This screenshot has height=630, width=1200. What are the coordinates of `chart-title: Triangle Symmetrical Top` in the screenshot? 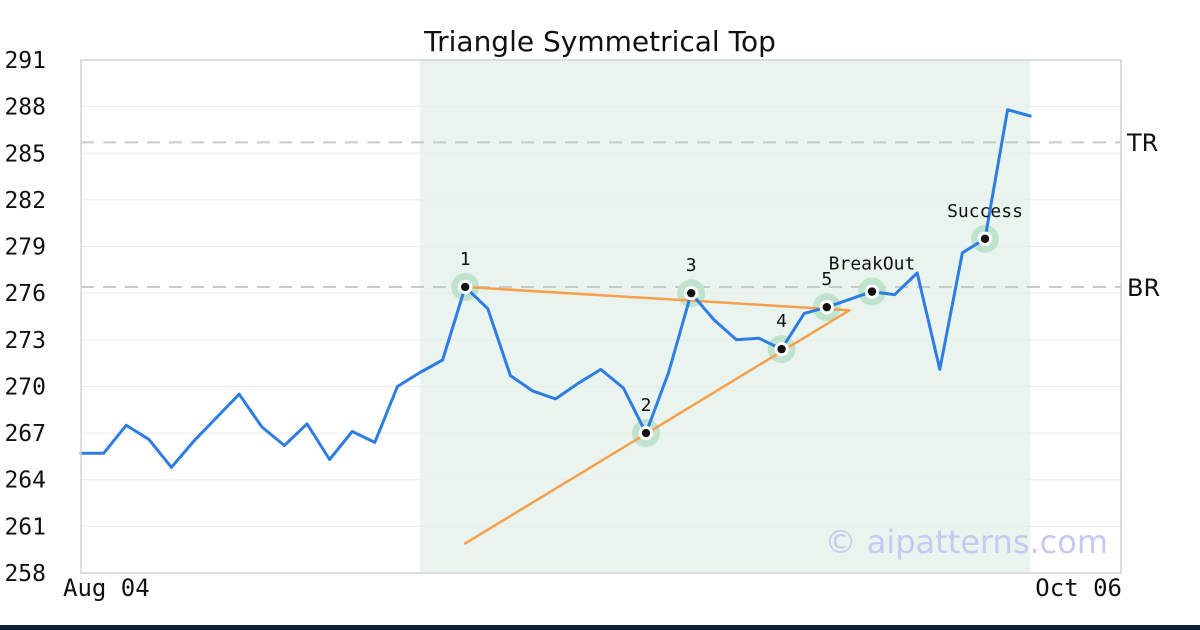 It's located at (600, 41).